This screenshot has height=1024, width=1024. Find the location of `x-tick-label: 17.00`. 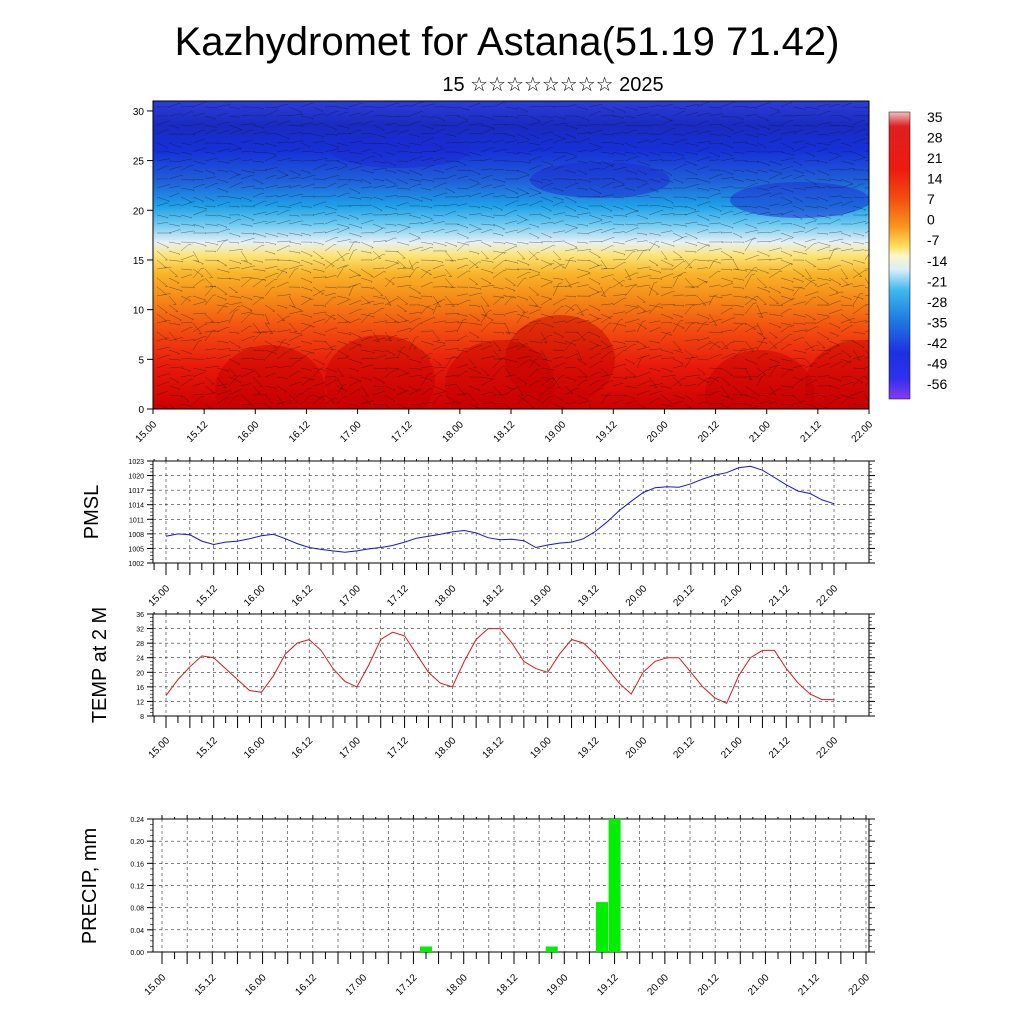

x-tick-label: 17.00 is located at coordinates (357, 985).